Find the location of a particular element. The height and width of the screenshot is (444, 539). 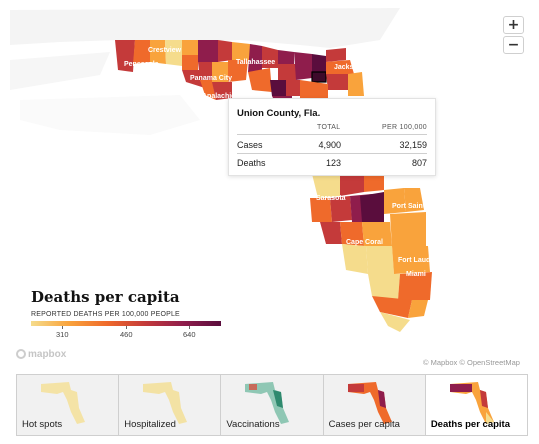

county-bay is located at coordinates (193, 79).